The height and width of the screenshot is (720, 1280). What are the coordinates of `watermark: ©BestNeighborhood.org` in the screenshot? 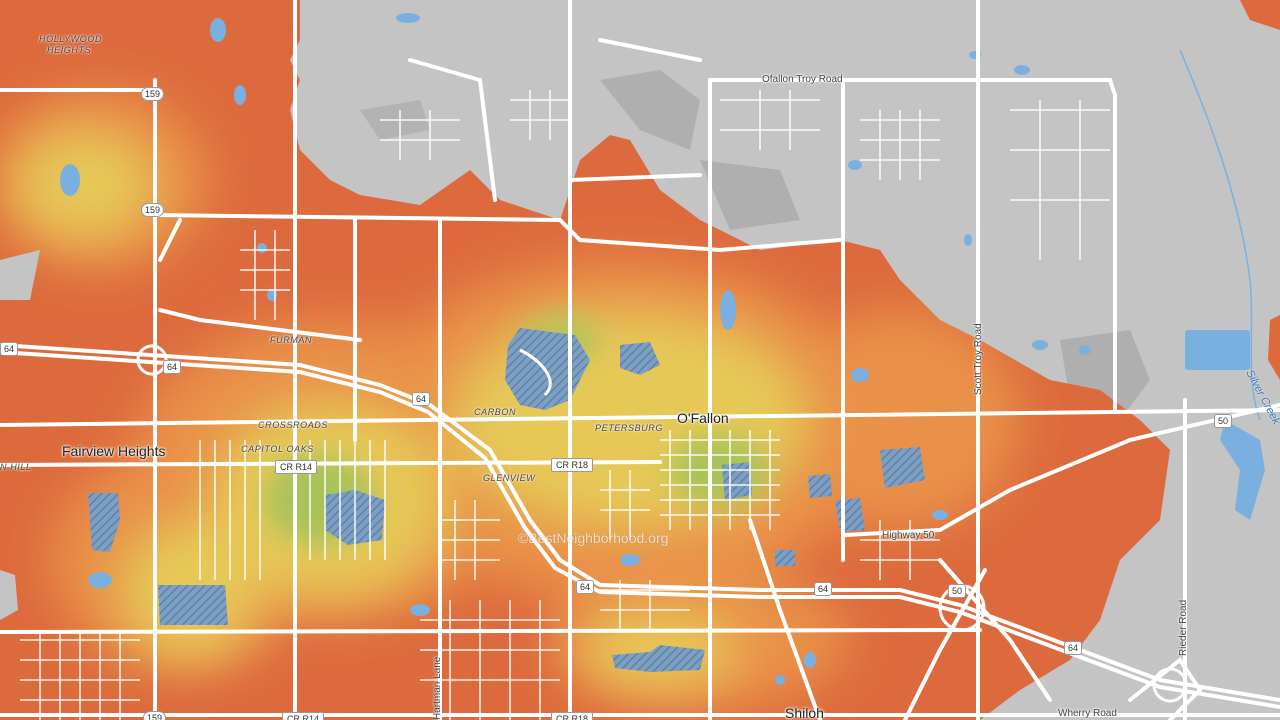 It's located at (593, 538).